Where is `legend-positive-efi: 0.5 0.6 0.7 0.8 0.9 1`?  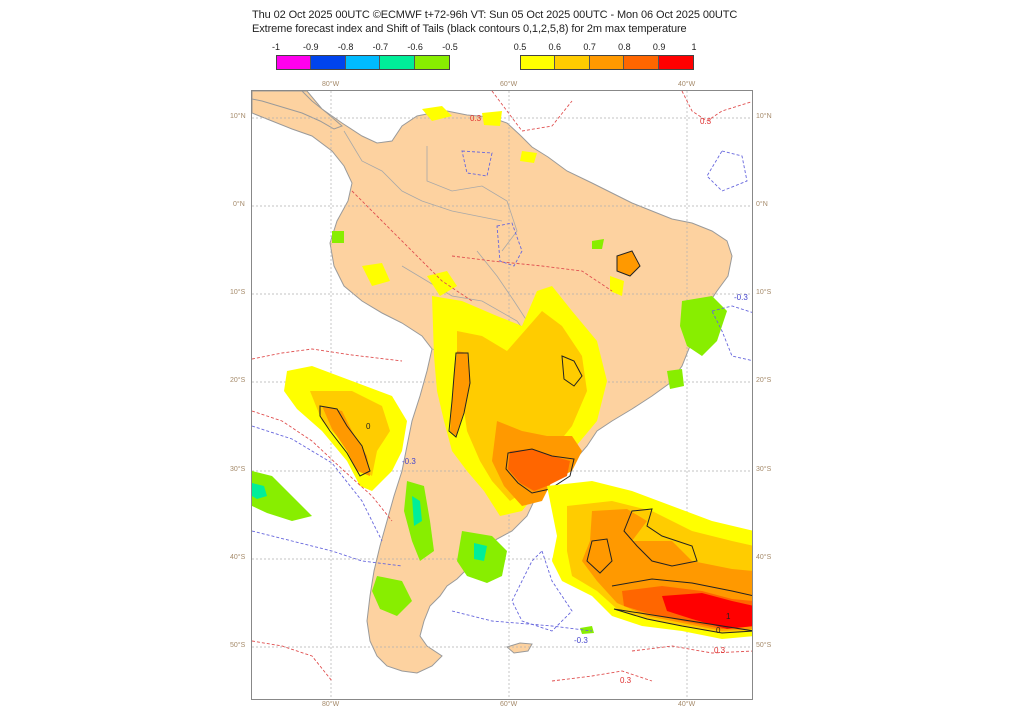
legend-positive-efi: 0.5 0.6 0.7 0.8 0.9 1 is located at coordinates (605, 58).